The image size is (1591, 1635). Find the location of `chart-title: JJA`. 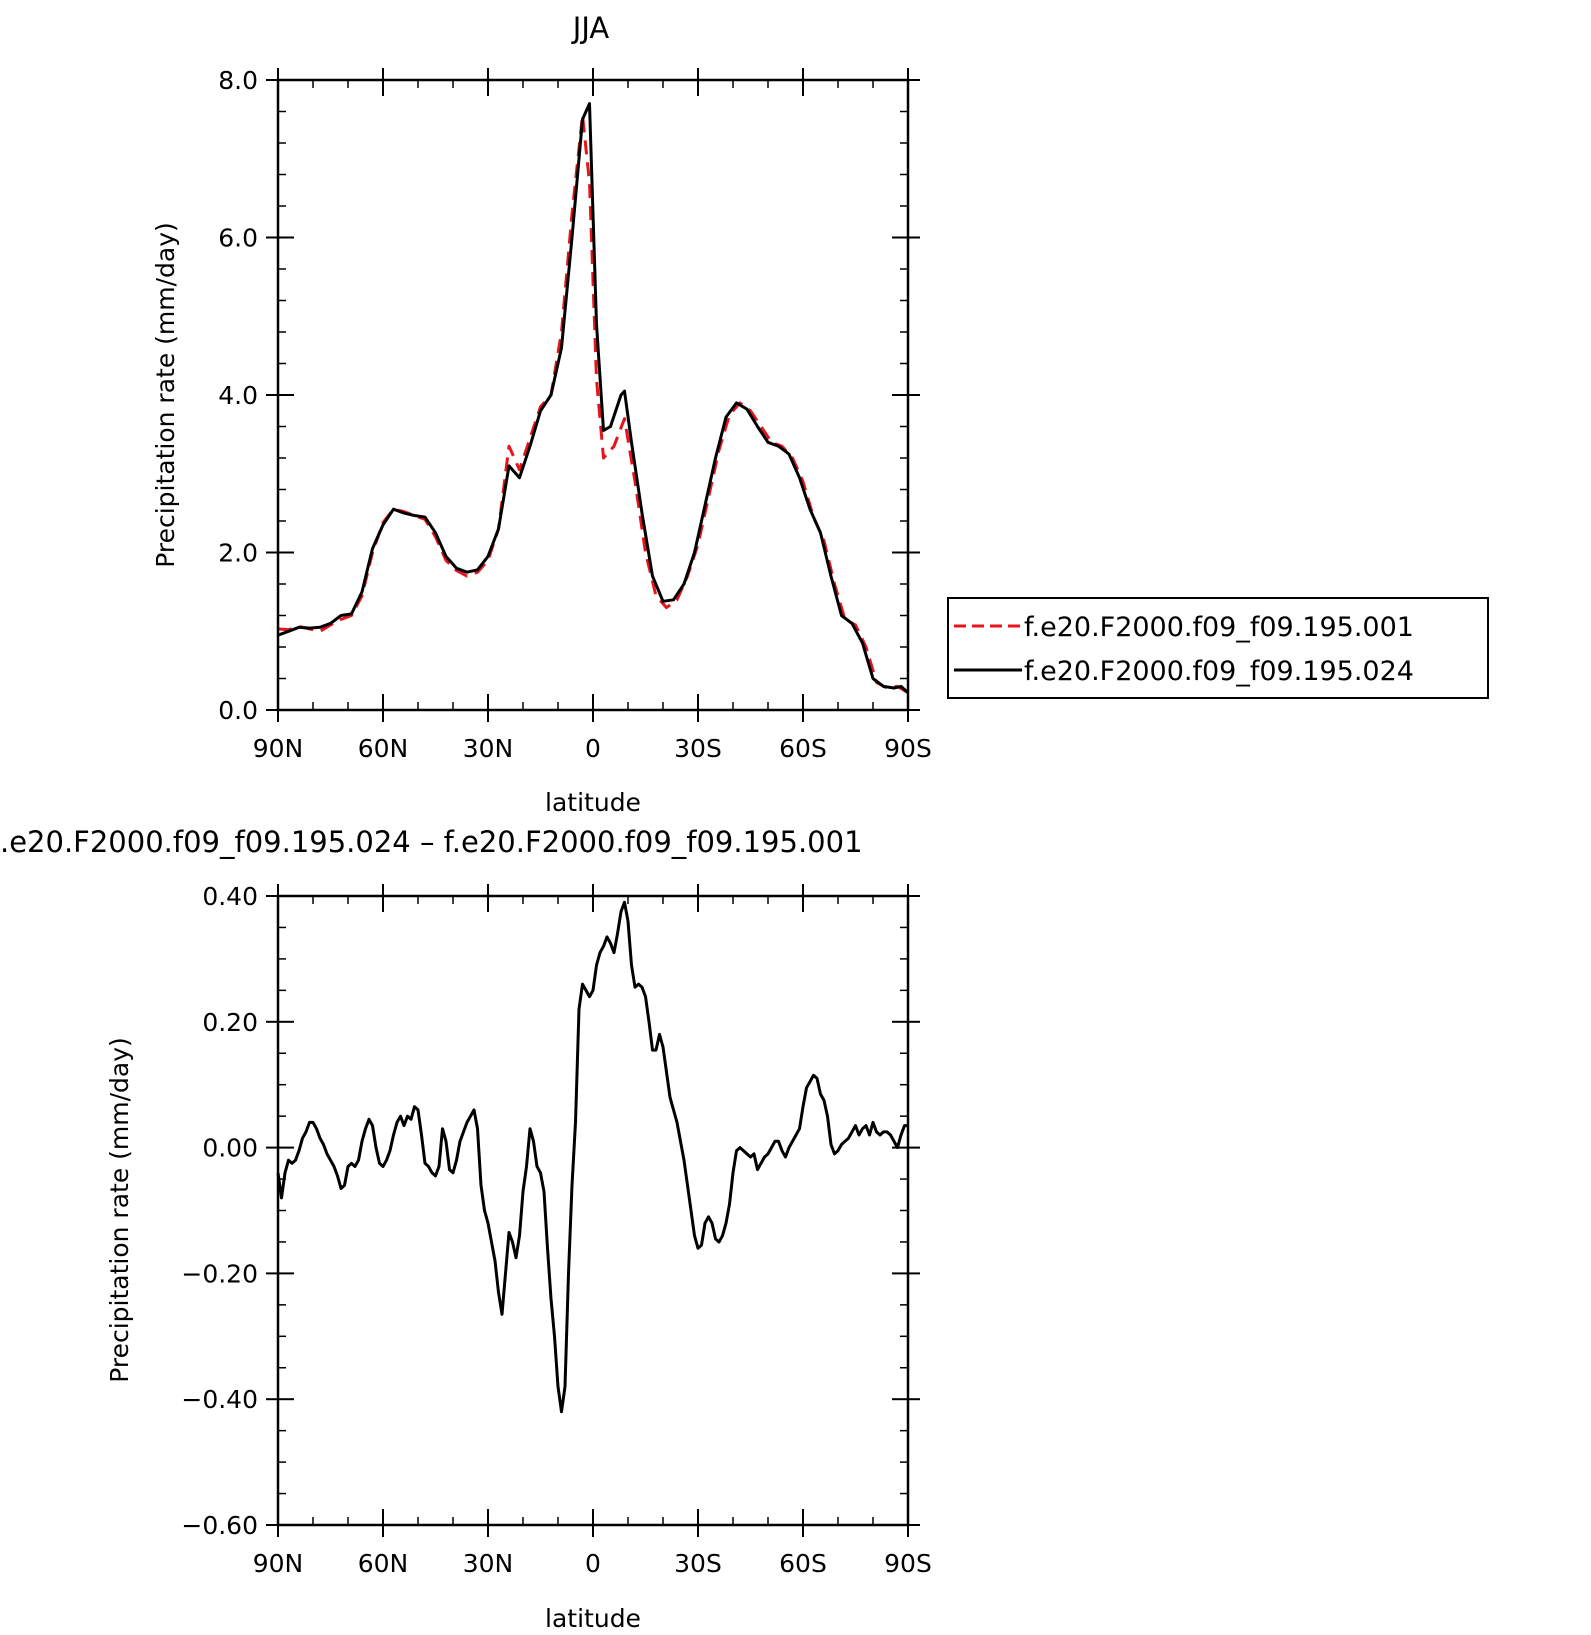

chart-title: JJA is located at coordinates (590, 28).